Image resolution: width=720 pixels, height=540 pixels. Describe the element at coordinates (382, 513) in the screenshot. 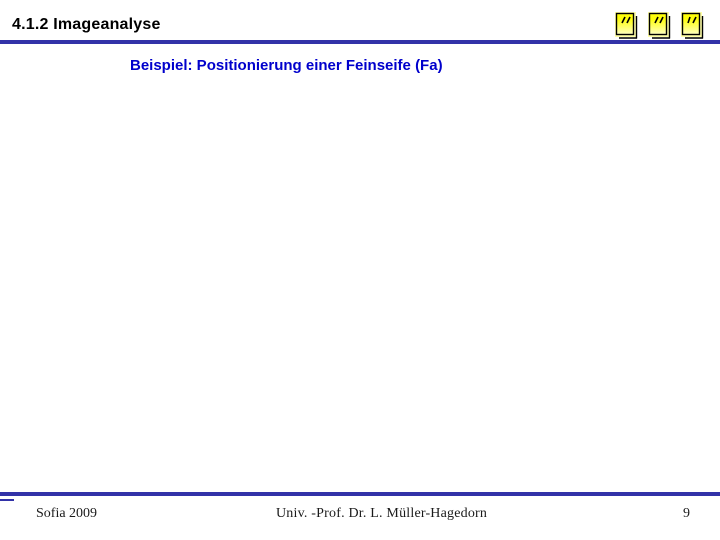

I see `footer-author-label: Univ. -Prof. Dr. L. Müller-Hagedorn` at that location.